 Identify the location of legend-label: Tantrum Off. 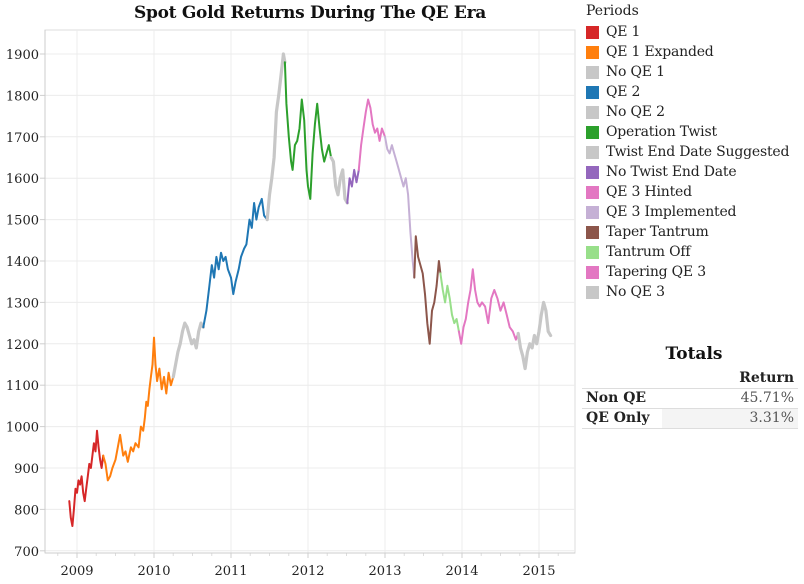
(648, 252).